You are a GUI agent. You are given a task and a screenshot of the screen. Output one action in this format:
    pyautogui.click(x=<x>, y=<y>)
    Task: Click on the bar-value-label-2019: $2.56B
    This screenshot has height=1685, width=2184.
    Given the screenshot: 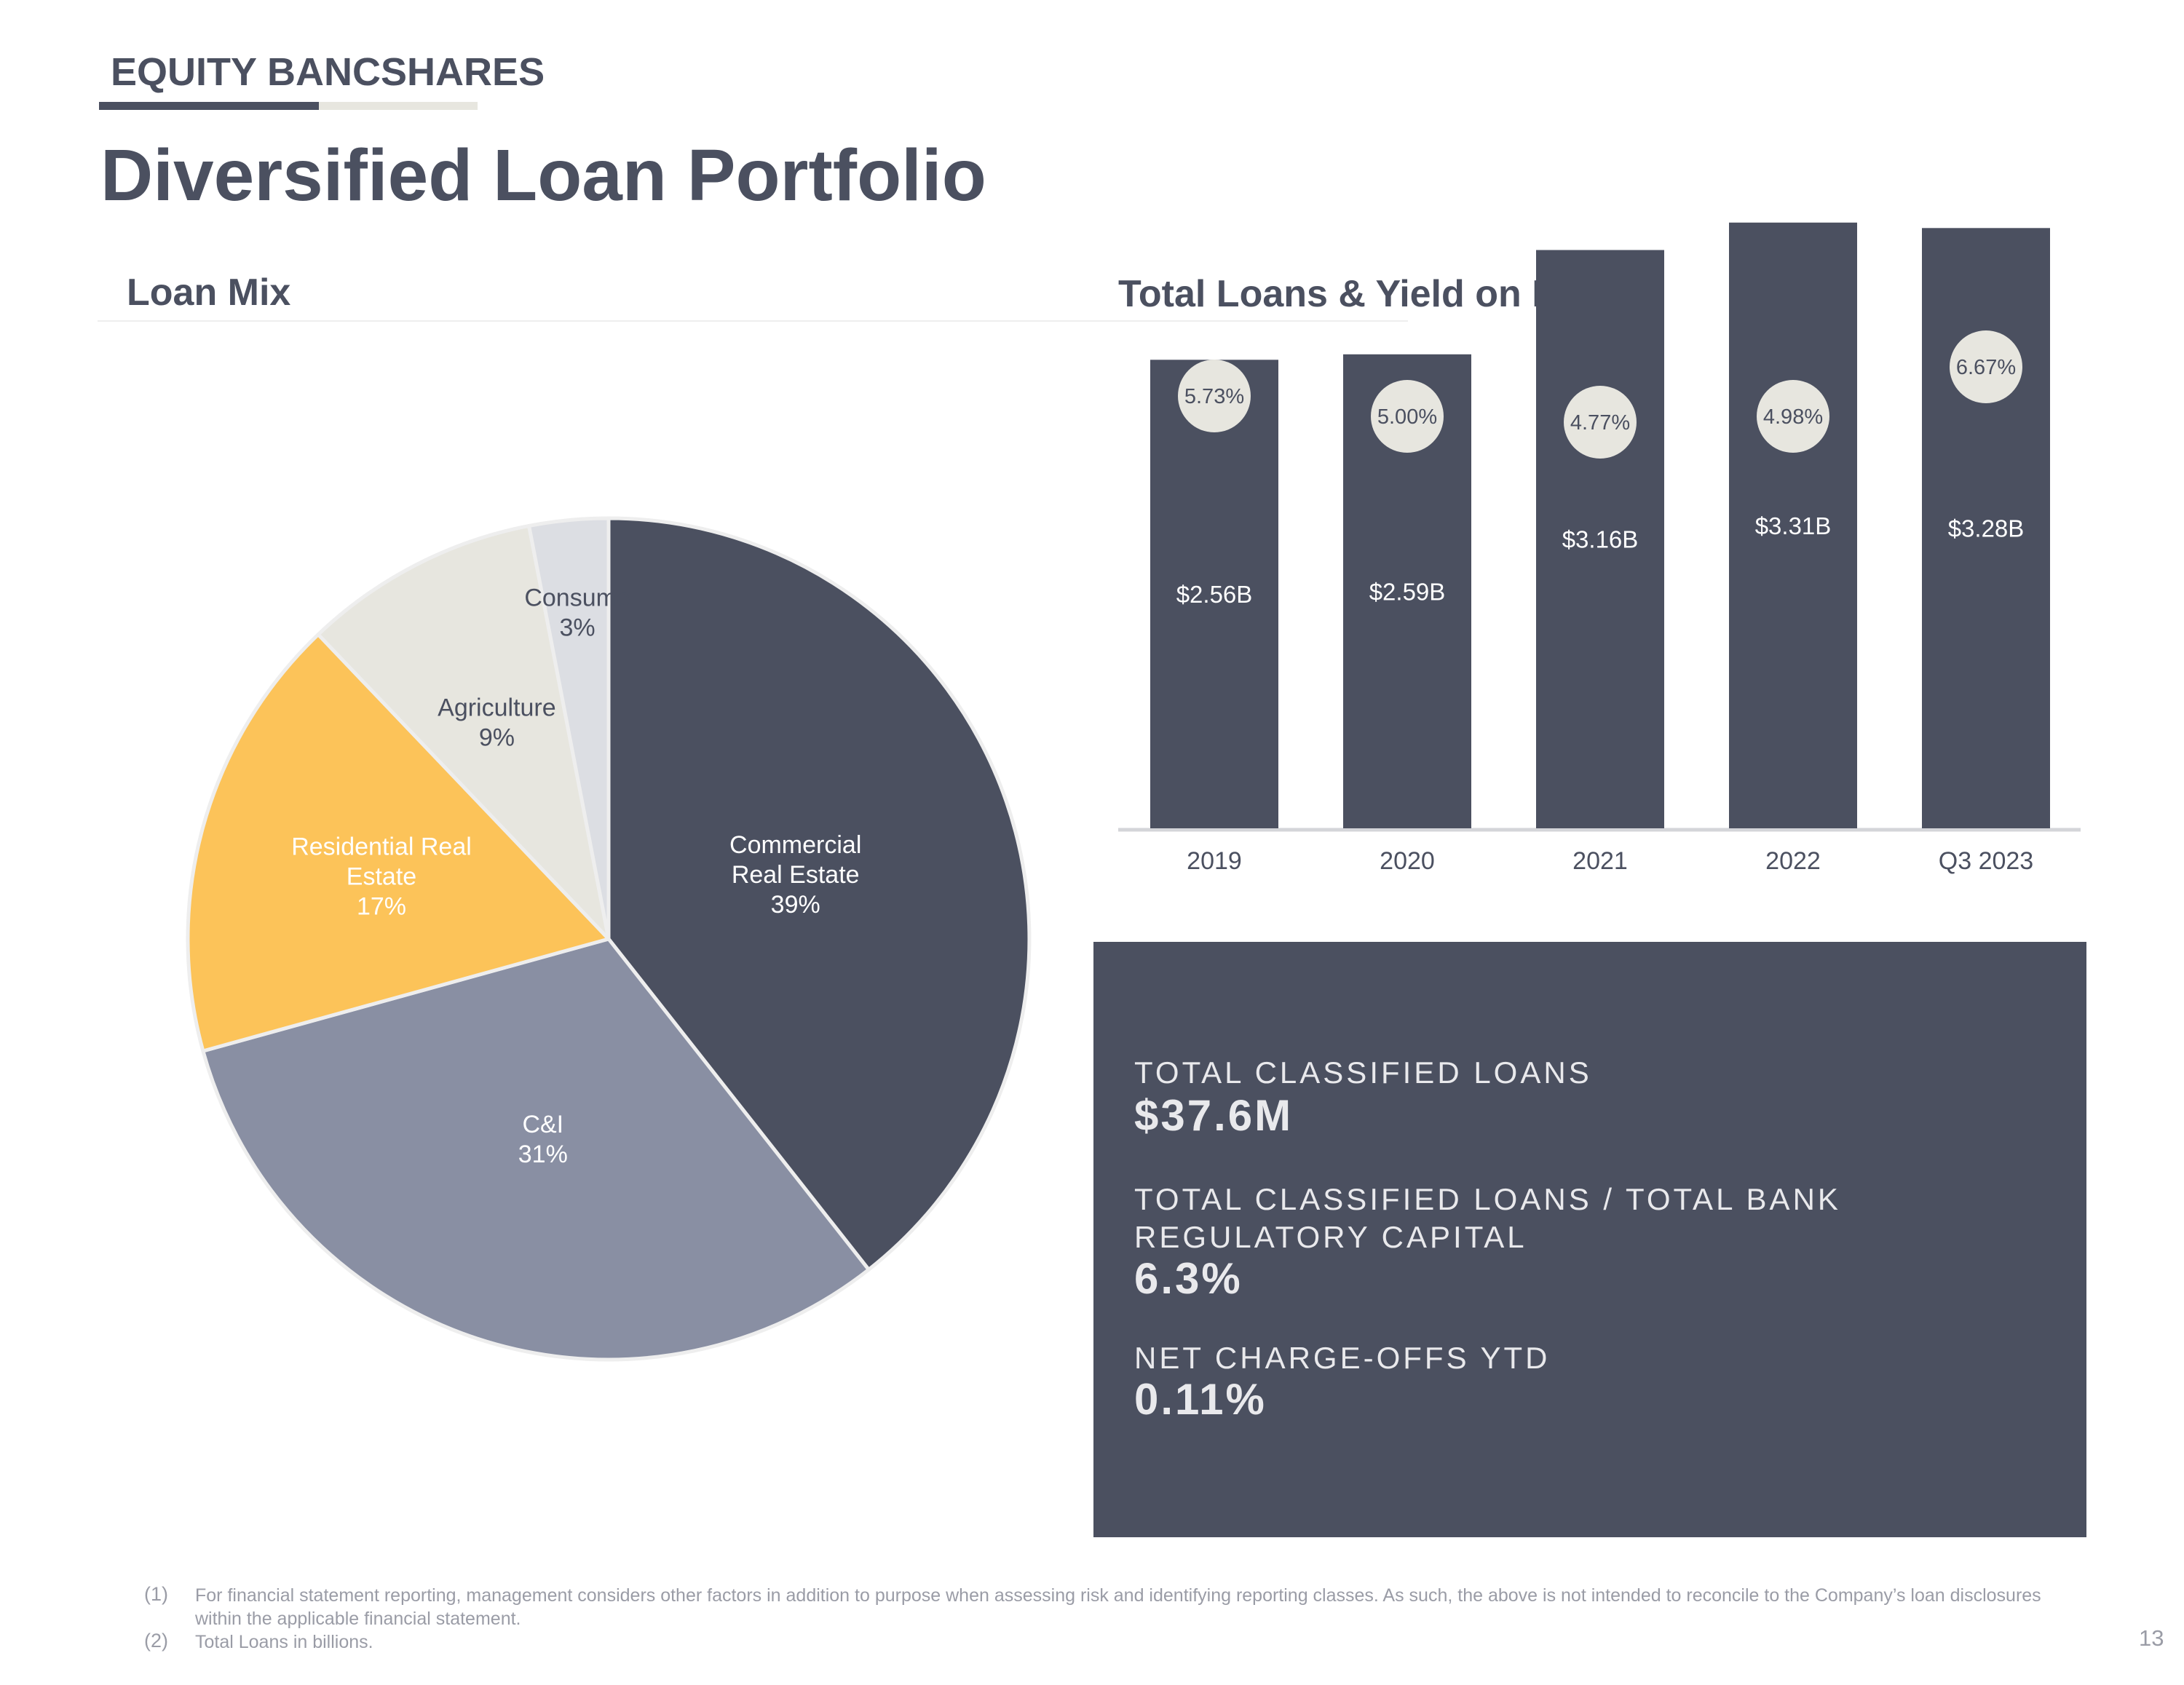 What is the action you would take?
    pyautogui.click(x=1214, y=594)
    